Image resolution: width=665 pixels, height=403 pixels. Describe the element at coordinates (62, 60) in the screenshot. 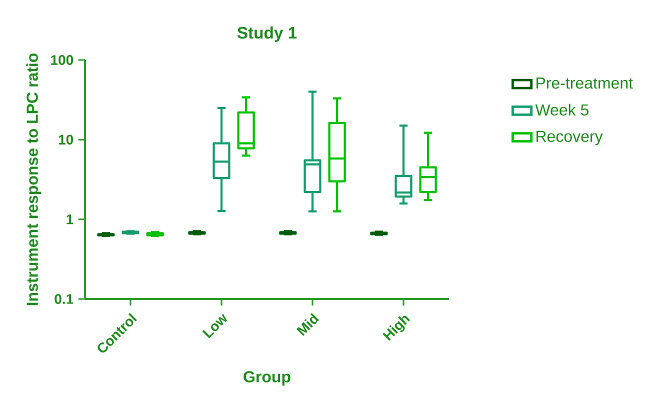

I see `y-tick-label: 100` at that location.